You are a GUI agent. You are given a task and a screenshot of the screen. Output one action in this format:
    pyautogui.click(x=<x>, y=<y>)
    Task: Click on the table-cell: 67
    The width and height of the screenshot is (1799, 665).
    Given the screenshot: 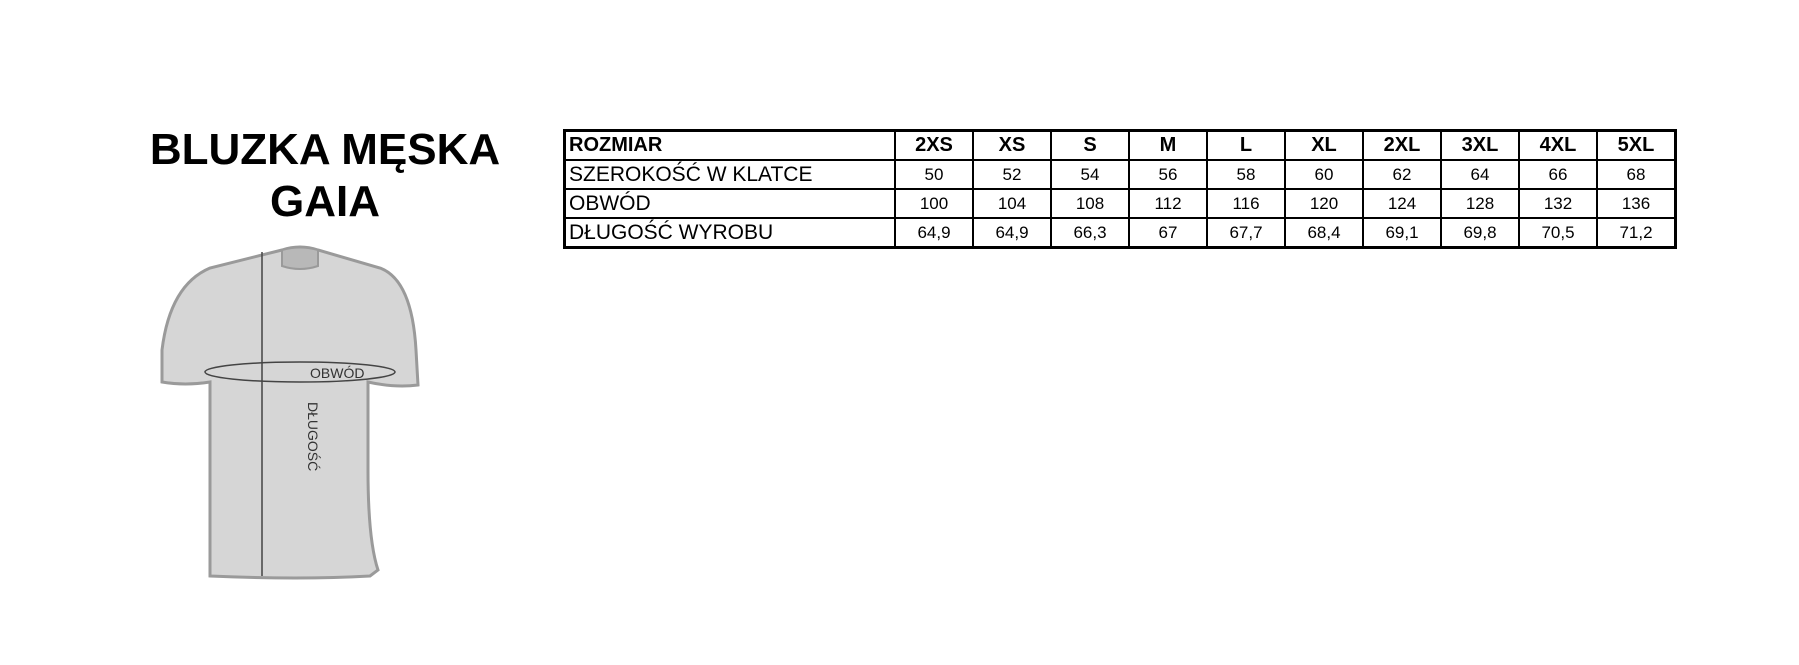 What is the action you would take?
    pyautogui.click(x=1168, y=233)
    